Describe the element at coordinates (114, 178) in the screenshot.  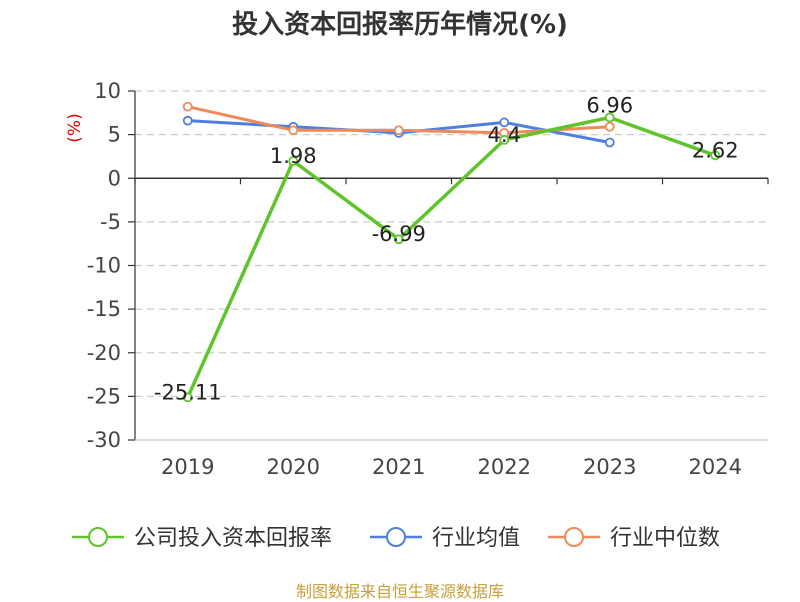
I see `y-tick-label: 0` at that location.